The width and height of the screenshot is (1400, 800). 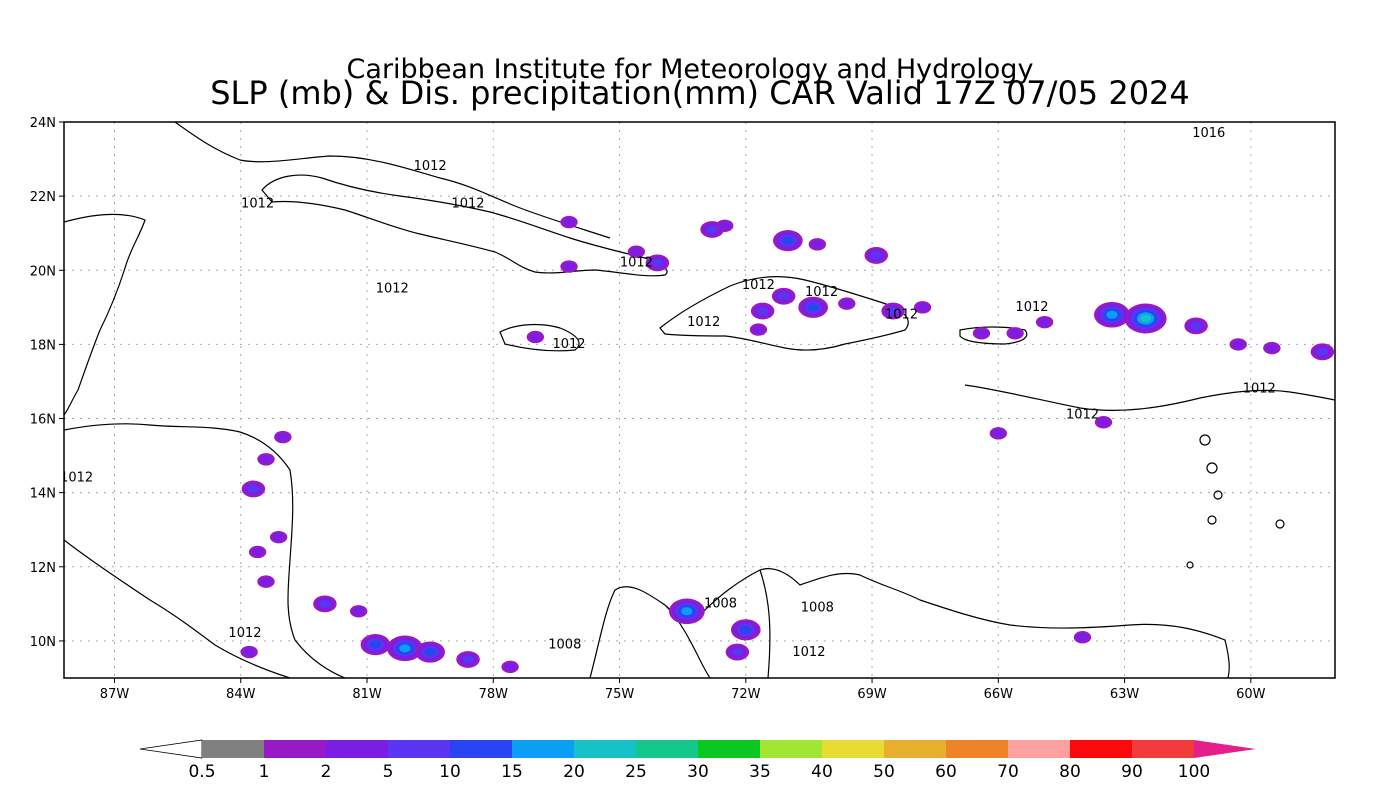 What do you see at coordinates (201, 772) in the screenshot?
I see `colorbar-label: 0.5` at bounding box center [201, 772].